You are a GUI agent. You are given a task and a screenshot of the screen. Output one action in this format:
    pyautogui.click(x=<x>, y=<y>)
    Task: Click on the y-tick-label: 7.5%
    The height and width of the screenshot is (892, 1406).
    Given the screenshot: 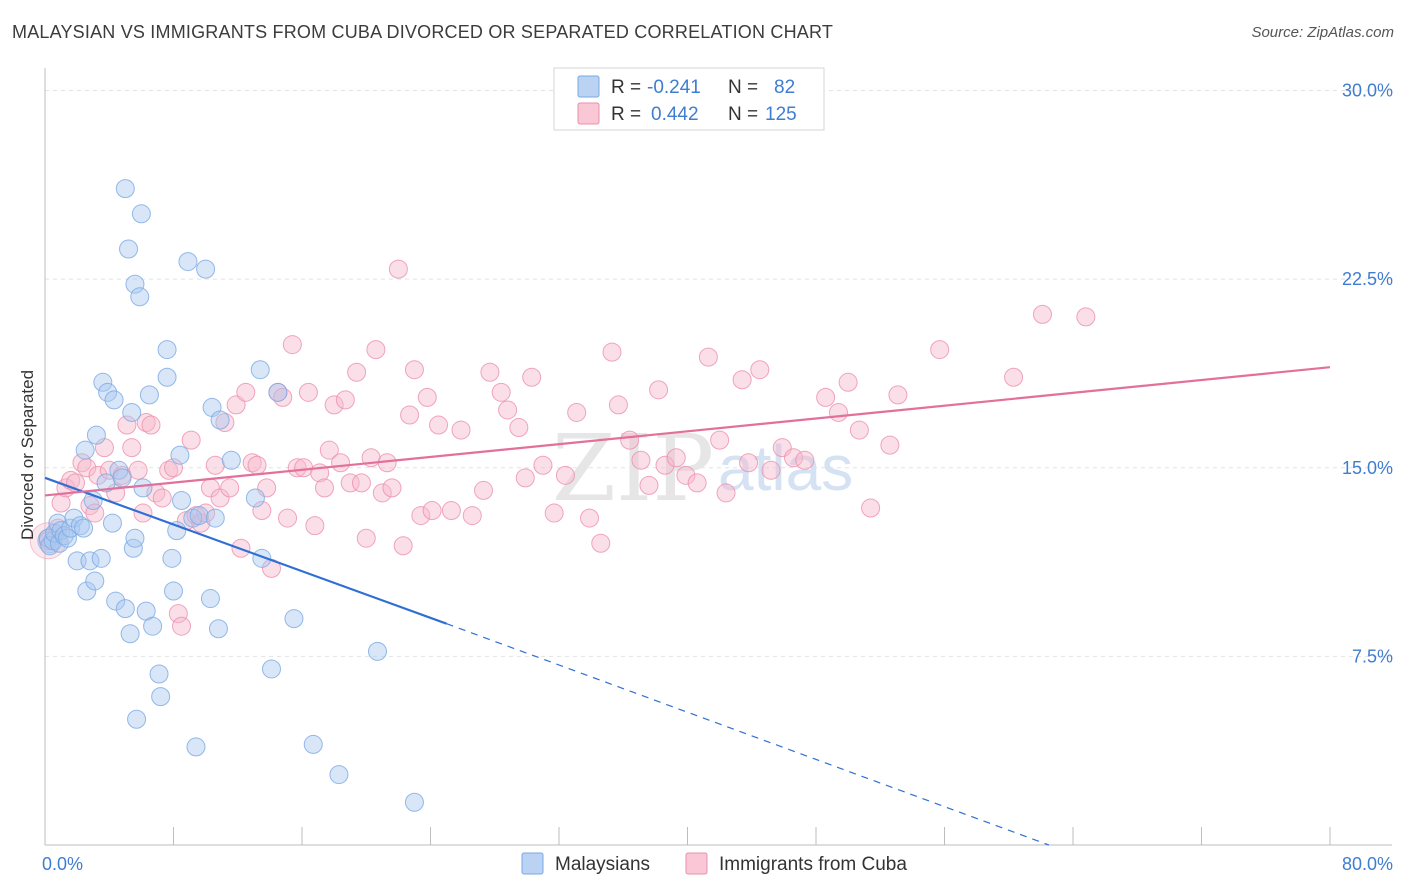 What is the action you would take?
    pyautogui.click(x=1372, y=656)
    